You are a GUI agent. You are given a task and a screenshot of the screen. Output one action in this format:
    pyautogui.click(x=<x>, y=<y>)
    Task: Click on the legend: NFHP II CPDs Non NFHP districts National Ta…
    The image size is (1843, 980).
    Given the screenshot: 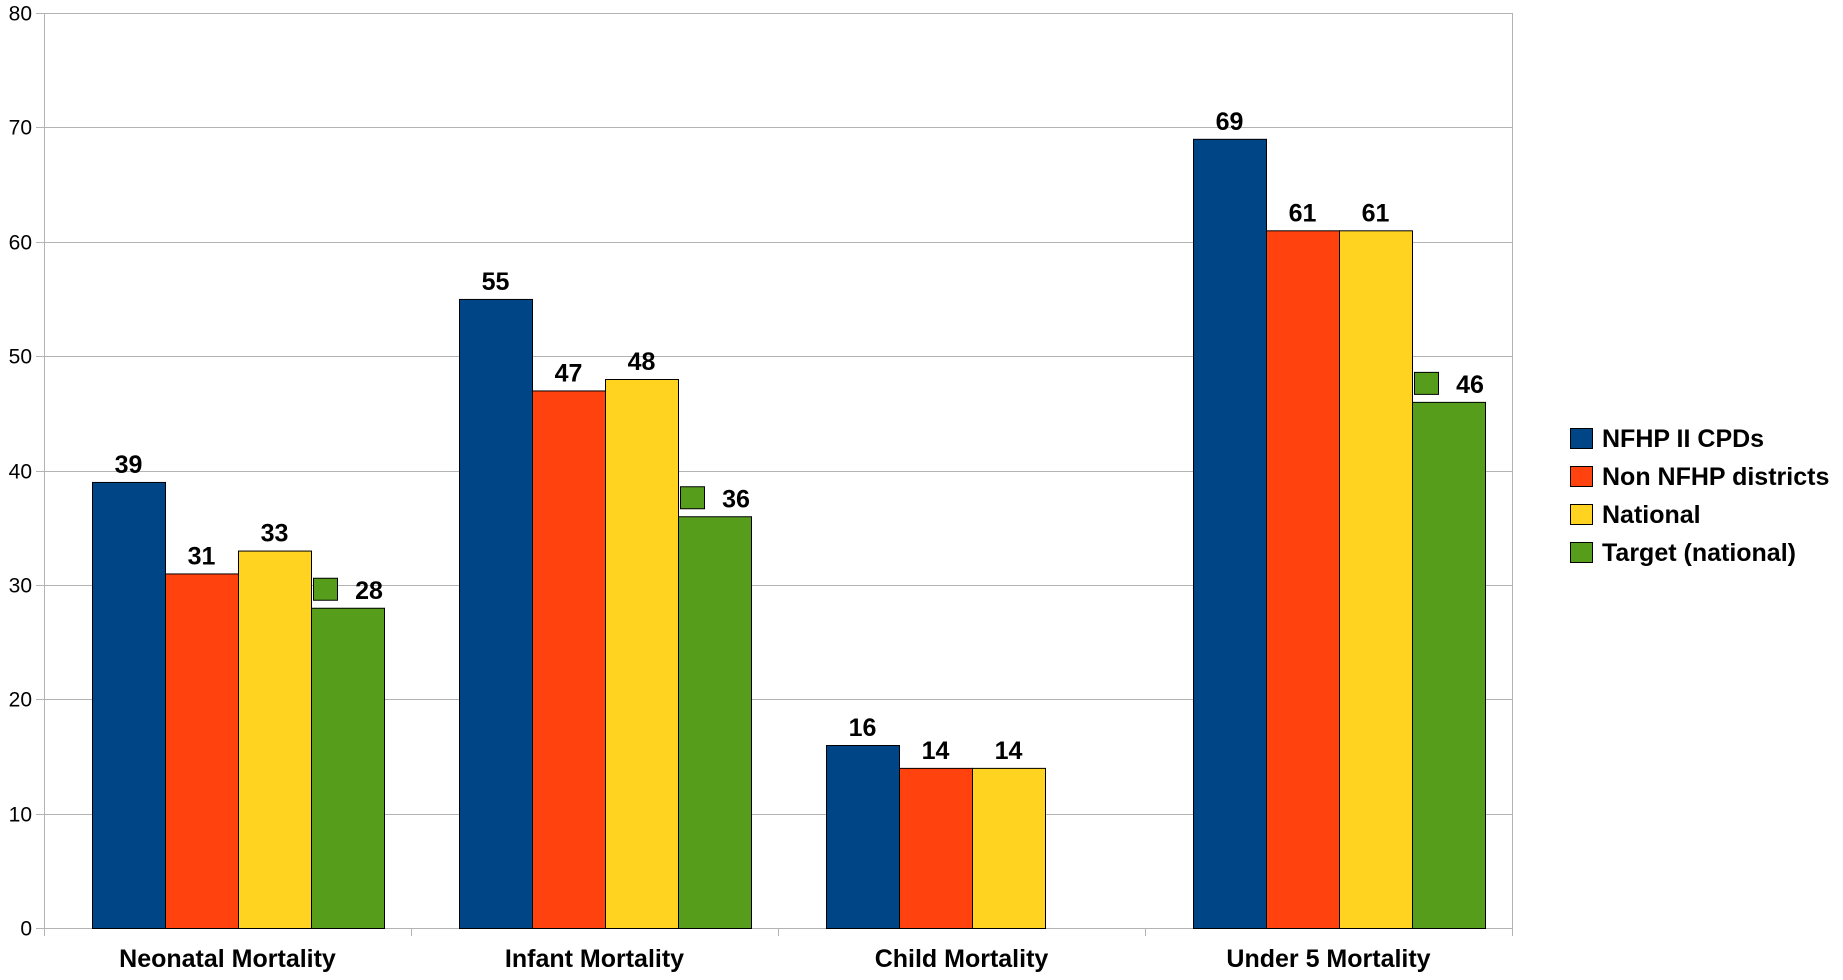 What is the action you would take?
    pyautogui.click(x=1699, y=496)
    